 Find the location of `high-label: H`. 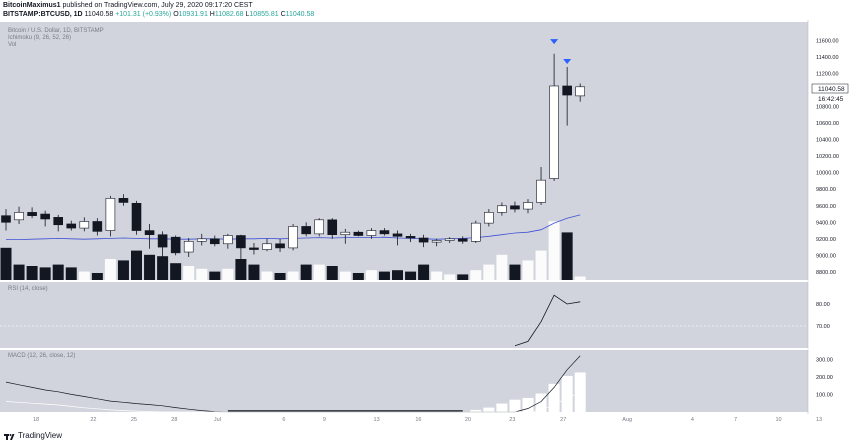

high-label: H is located at coordinates (212, 14).